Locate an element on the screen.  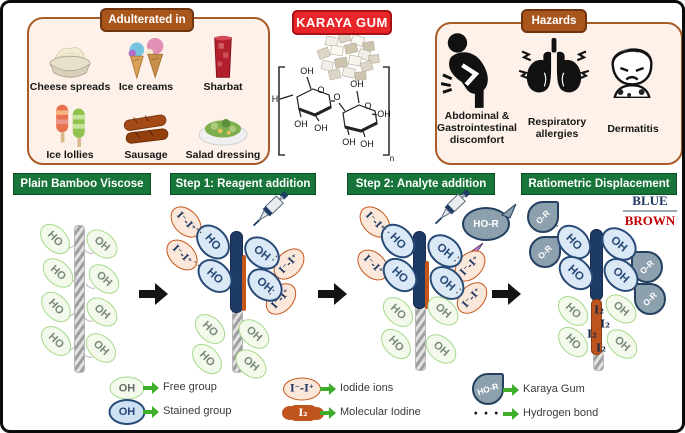
food-item: Sausage is located at coordinates (146, 127).